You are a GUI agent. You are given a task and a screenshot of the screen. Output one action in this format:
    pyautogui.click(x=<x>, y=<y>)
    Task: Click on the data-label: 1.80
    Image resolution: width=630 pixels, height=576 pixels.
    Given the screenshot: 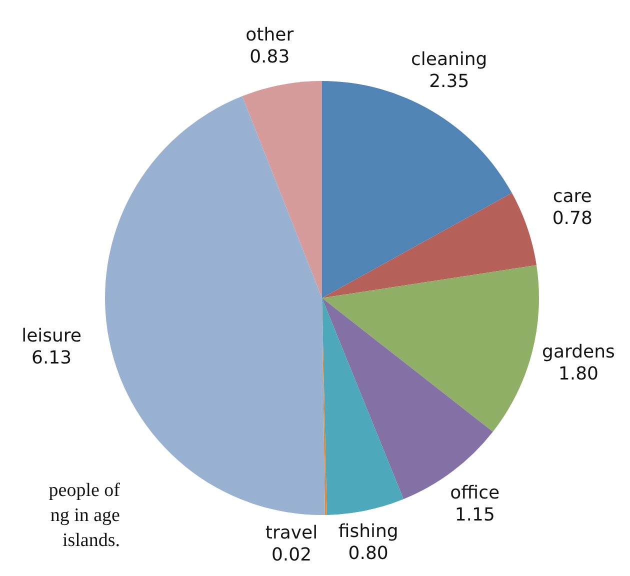 What is the action you would take?
    pyautogui.click(x=578, y=373)
    